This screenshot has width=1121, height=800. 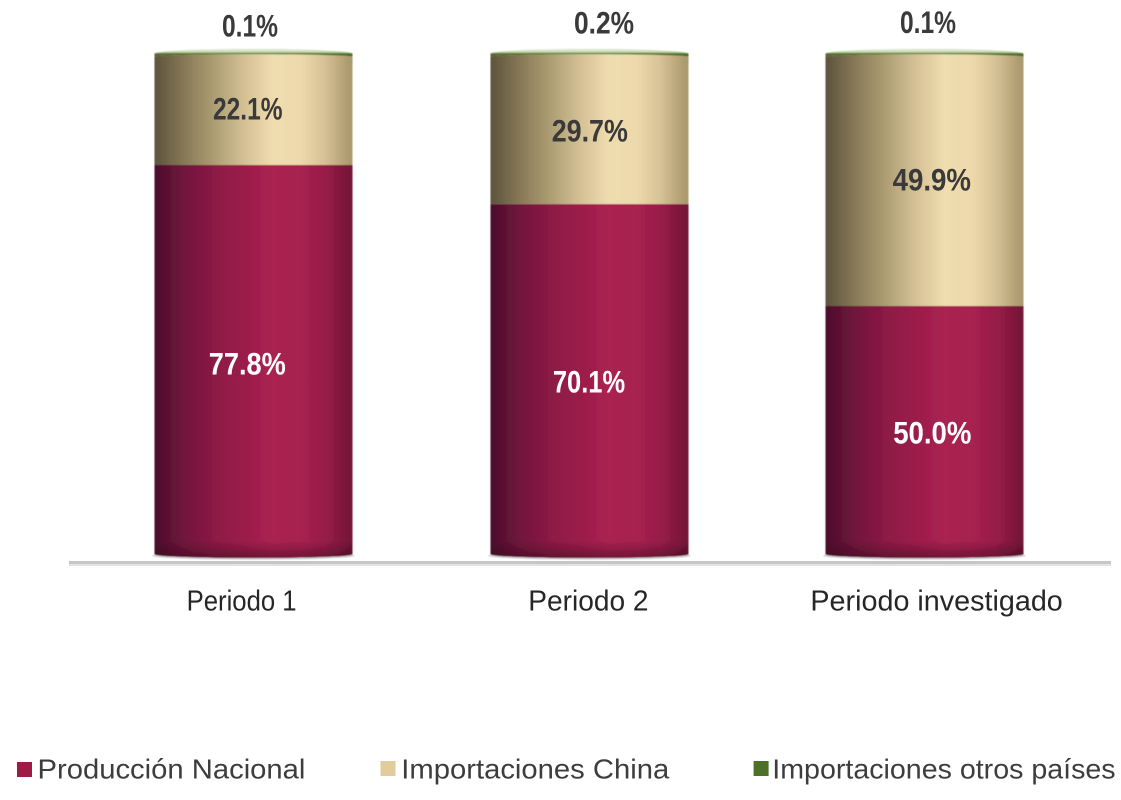 What do you see at coordinates (589, 382) in the screenshot?
I see `svg-text: 70.1%` at bounding box center [589, 382].